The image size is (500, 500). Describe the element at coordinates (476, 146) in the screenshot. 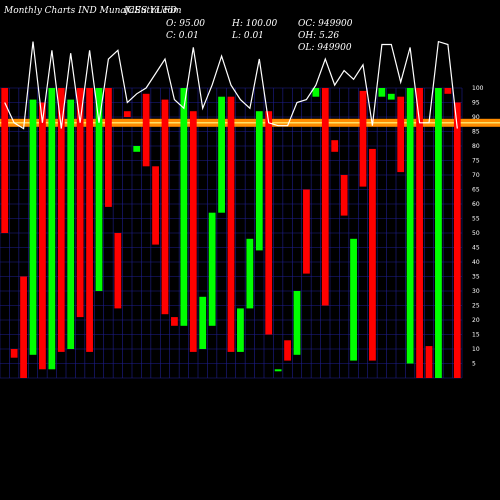

I see `y-tick-label: 80` at that location.